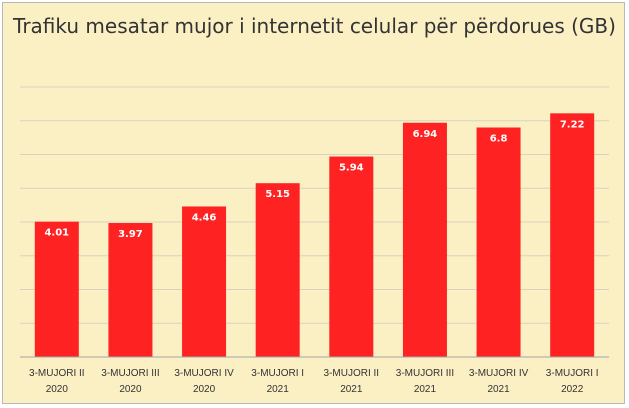 The image size is (629, 408). I want to click on data-label: 5.15, so click(277, 194).